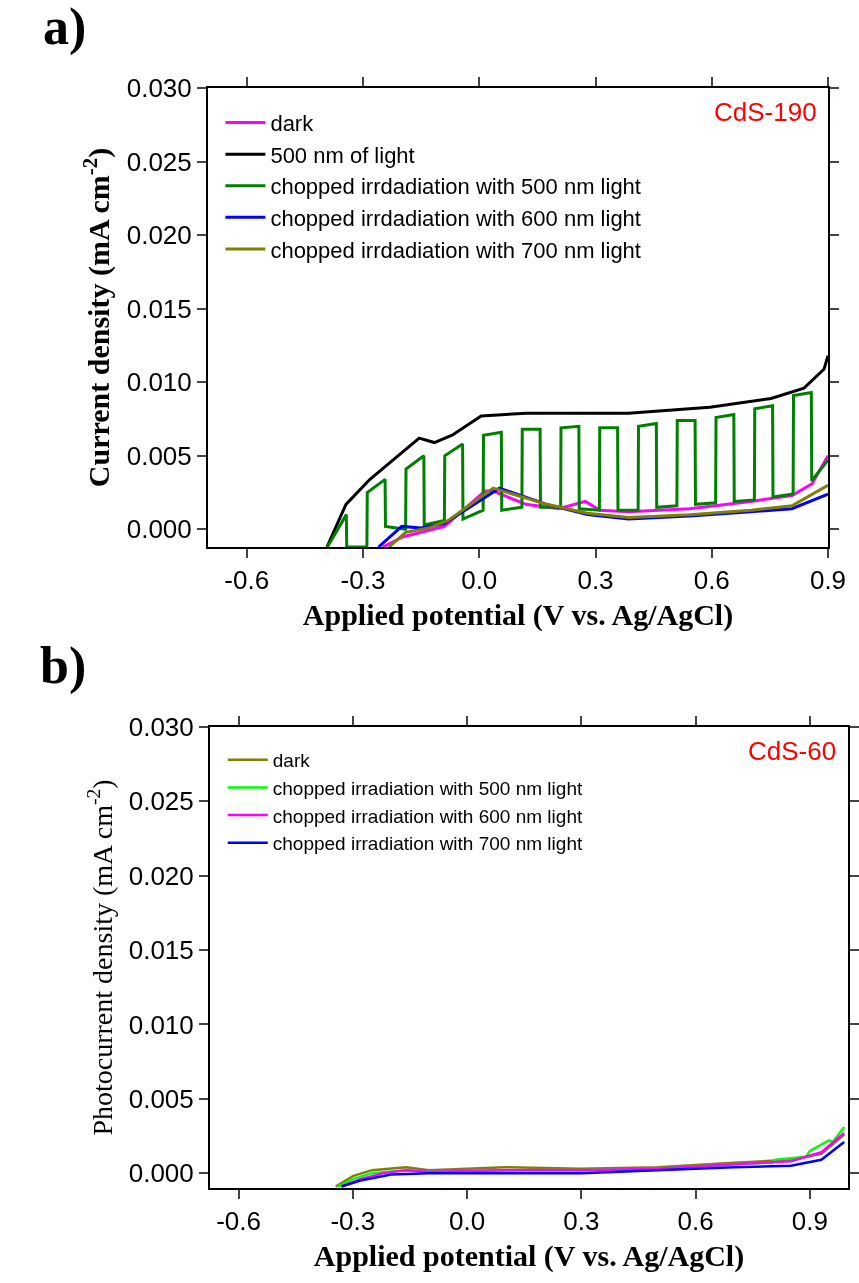 This screenshot has width=859, height=1283. Describe the element at coordinates (342, 155) in the screenshot. I see `legend-label: 500 nm of light` at that location.